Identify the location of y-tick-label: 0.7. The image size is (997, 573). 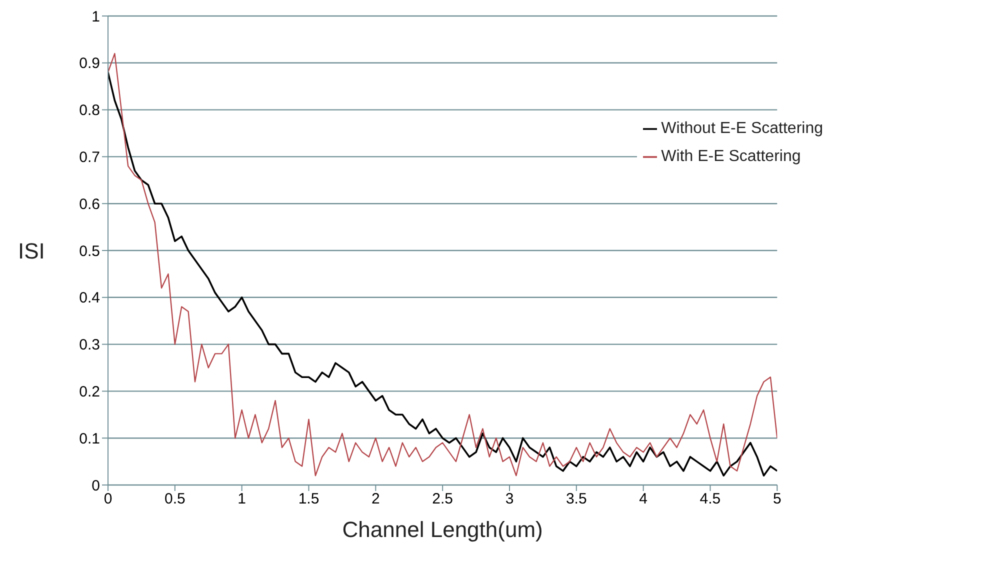
(89, 157).